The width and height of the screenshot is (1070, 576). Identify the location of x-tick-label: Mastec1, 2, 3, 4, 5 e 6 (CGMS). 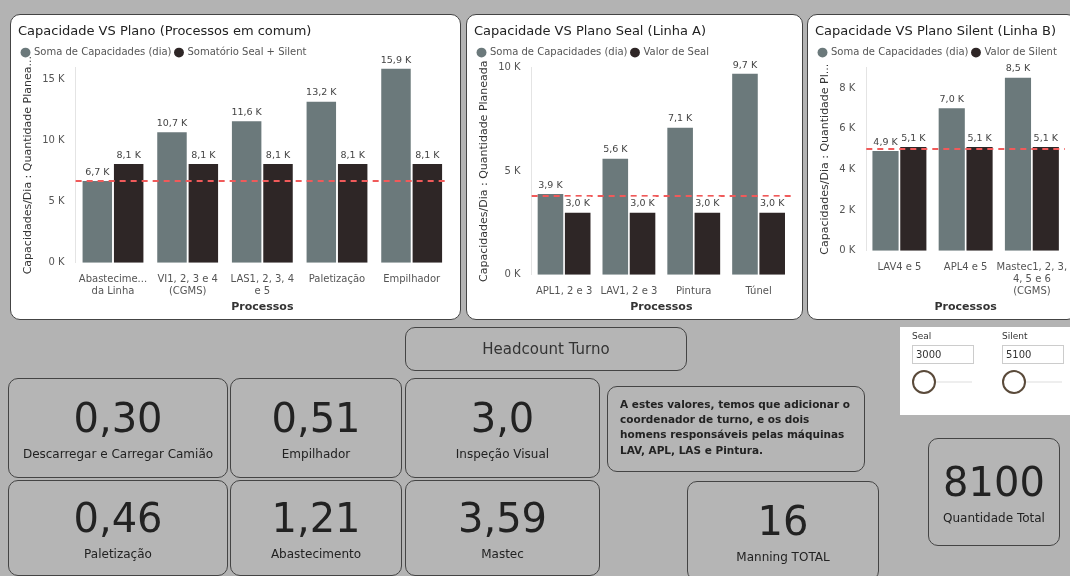
(1032, 279).